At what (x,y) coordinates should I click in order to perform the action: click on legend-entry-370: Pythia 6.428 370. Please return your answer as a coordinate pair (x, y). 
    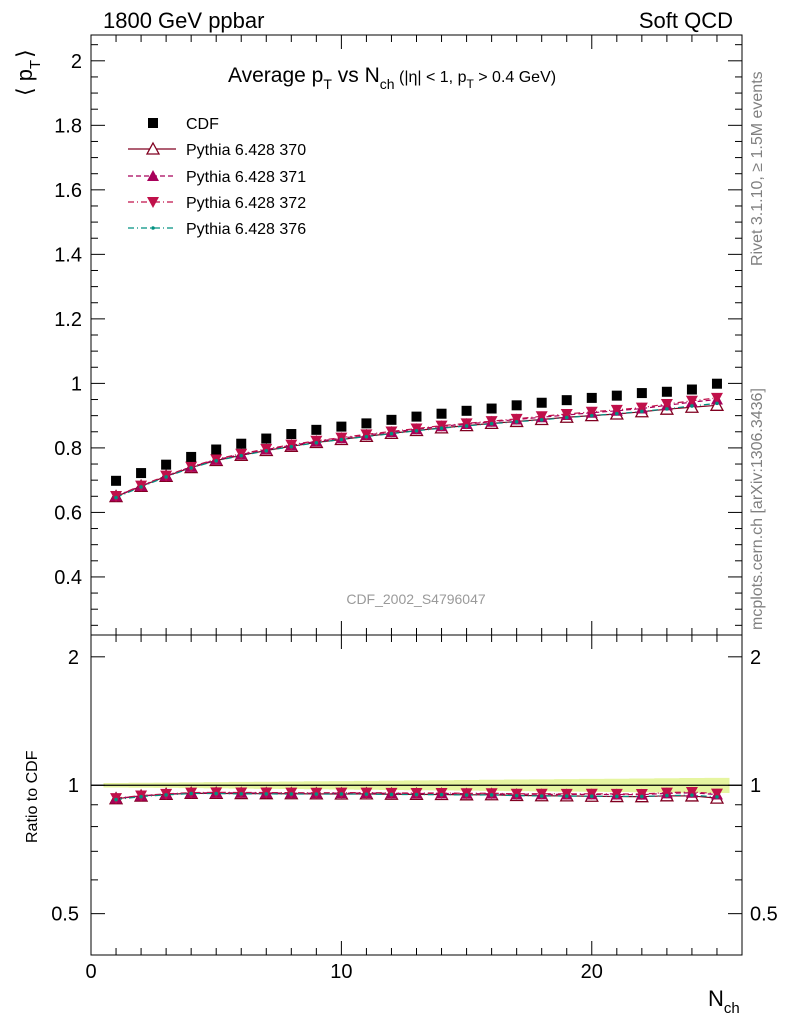
    Looking at the image, I should click on (217, 150).